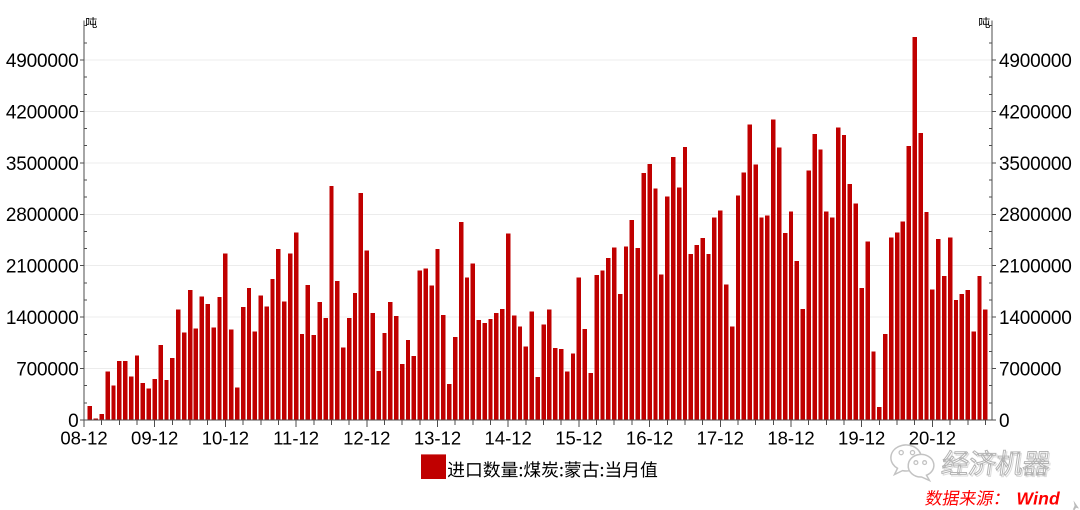 This screenshot has width=1080, height=510. Describe the element at coordinates (366, 438) in the screenshot. I see `svg-text: 12-12` at that location.